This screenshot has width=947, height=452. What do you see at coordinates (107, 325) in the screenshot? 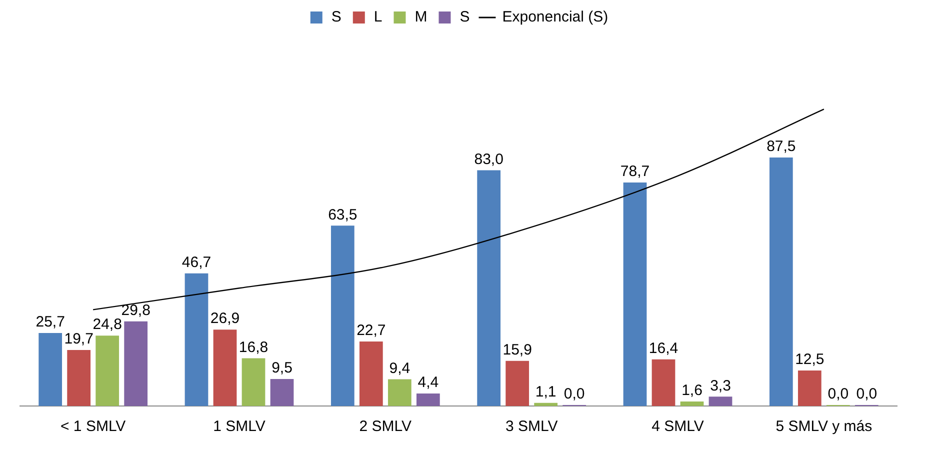
I see `data-label: 24,8` at bounding box center [107, 325].